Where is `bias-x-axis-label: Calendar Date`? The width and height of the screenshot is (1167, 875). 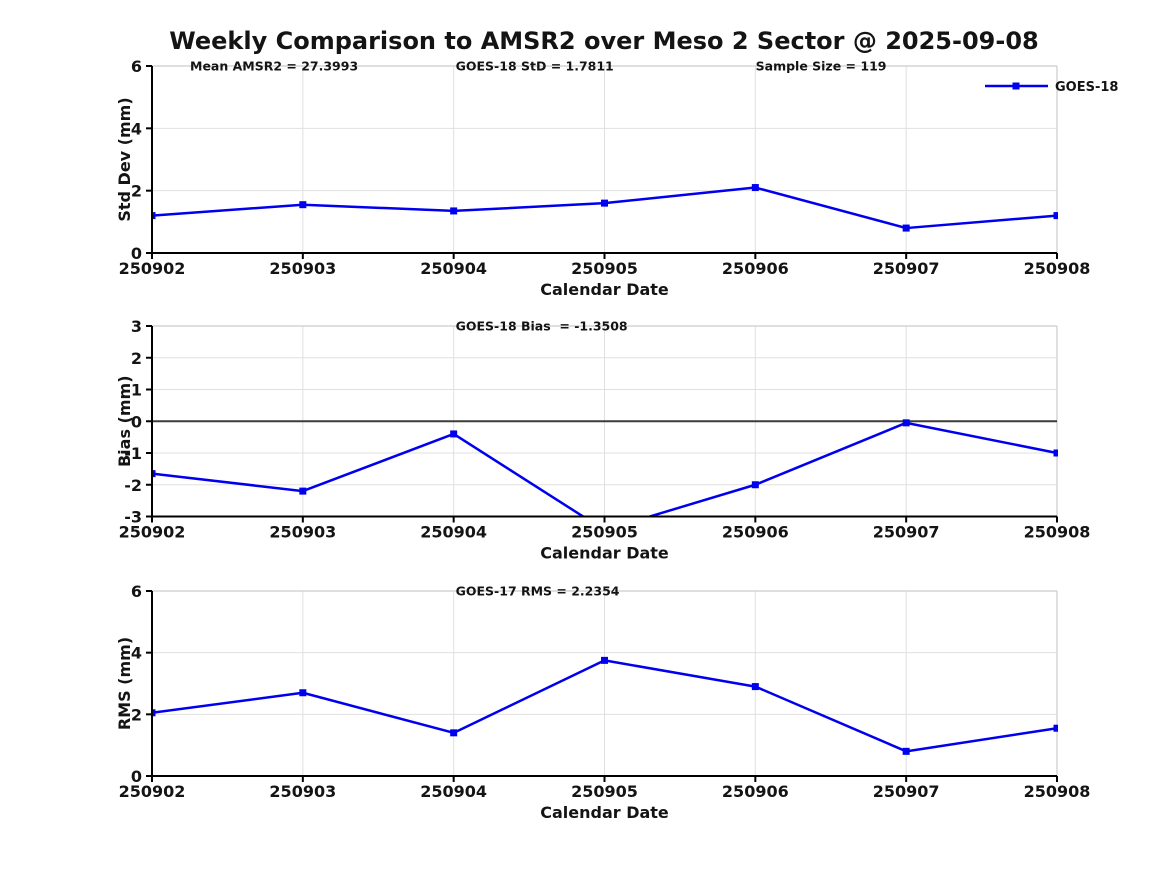 bias-x-axis-label: Calendar Date is located at coordinates (604, 553).